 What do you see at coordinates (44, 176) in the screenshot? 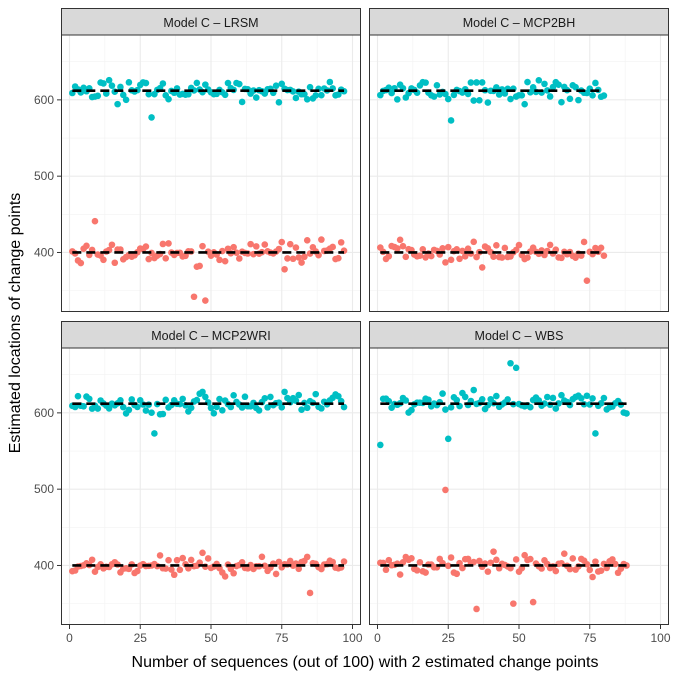
I see `y-tick-label: 500` at bounding box center [44, 176].